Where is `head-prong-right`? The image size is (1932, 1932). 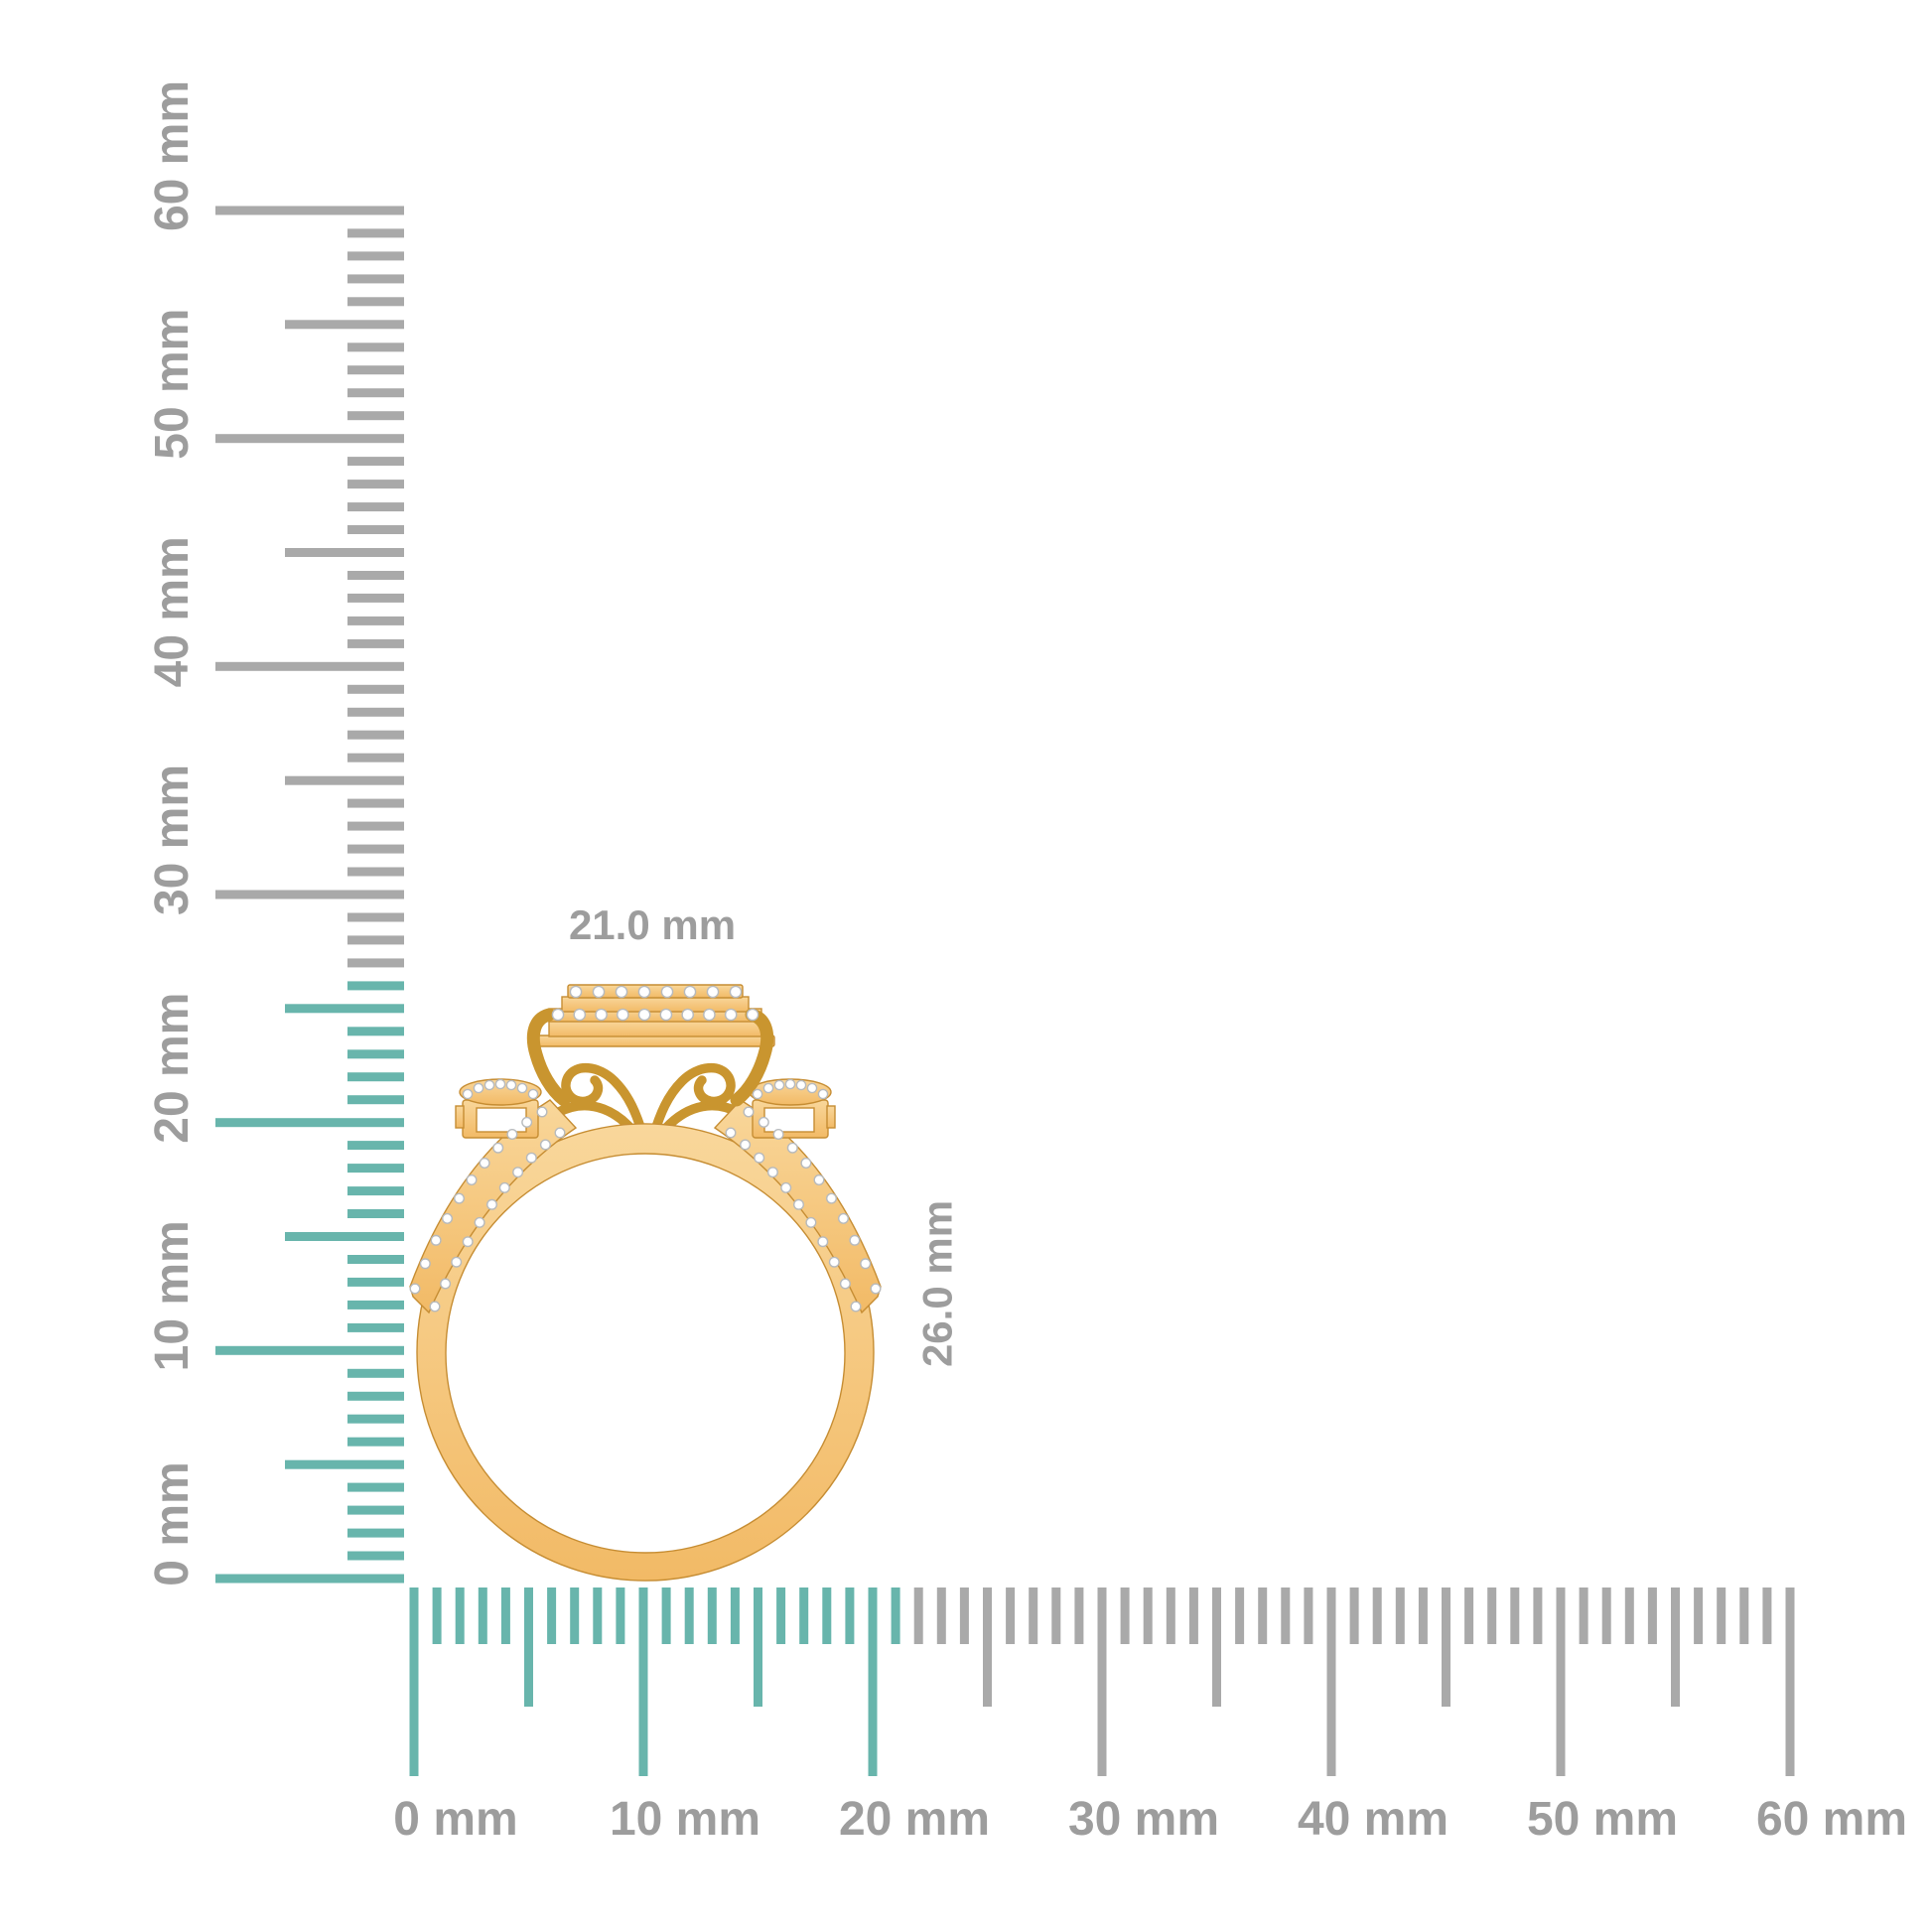 head-prong-right is located at coordinates (752, 1058).